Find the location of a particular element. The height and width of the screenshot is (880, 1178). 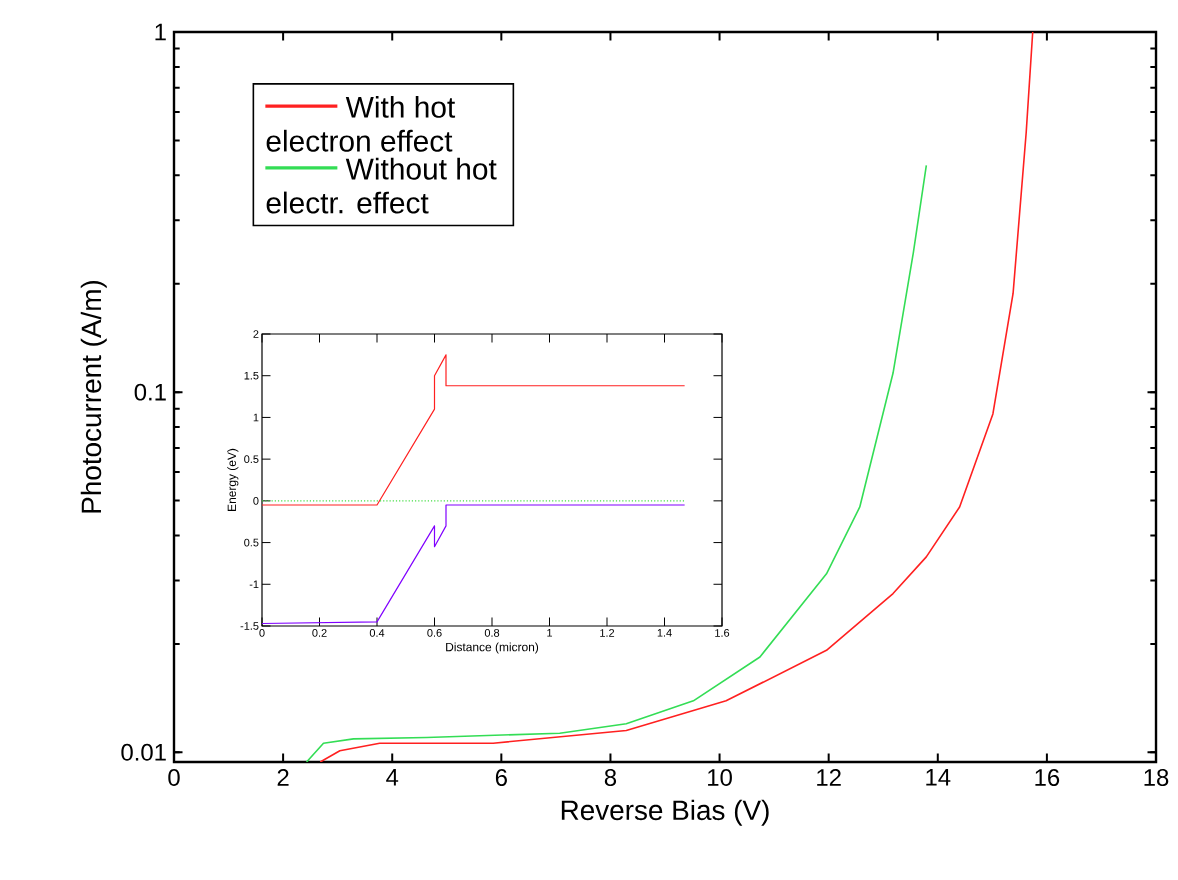

x-axis-title: Reverse Bias (V) is located at coordinates (665, 812).